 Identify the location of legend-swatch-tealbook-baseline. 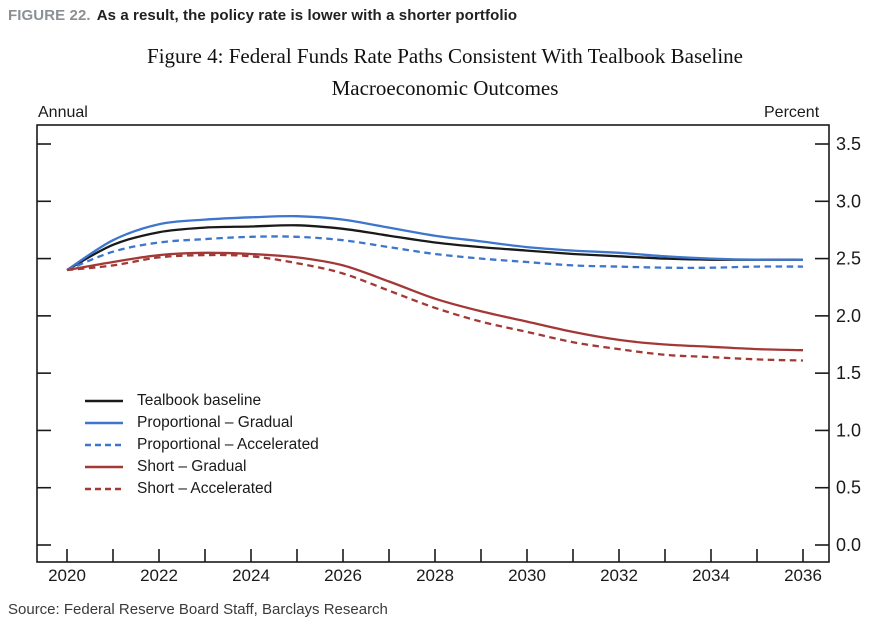
(104, 401).